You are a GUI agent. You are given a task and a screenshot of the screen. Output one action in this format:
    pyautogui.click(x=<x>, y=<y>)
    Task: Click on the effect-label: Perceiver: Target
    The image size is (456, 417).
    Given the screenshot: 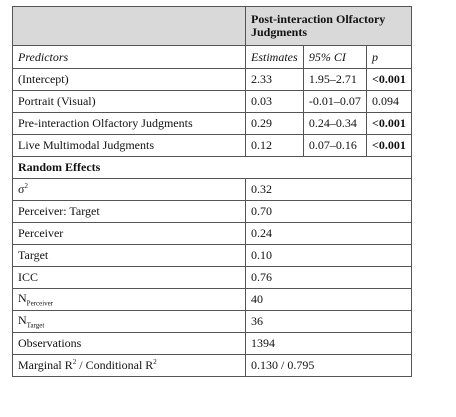 What is the action you would take?
    pyautogui.click(x=129, y=211)
    